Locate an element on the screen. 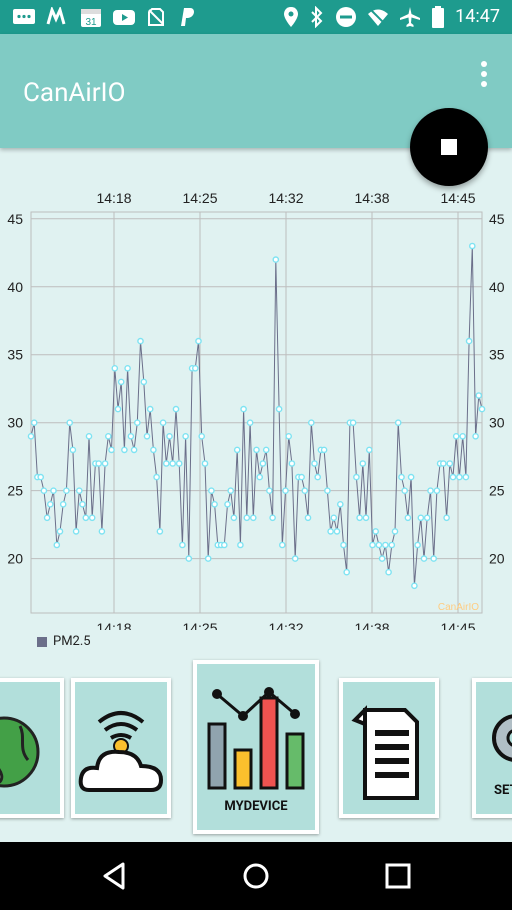 This screenshot has width=512, height=910. airplane-icon is located at coordinates (410, 17).